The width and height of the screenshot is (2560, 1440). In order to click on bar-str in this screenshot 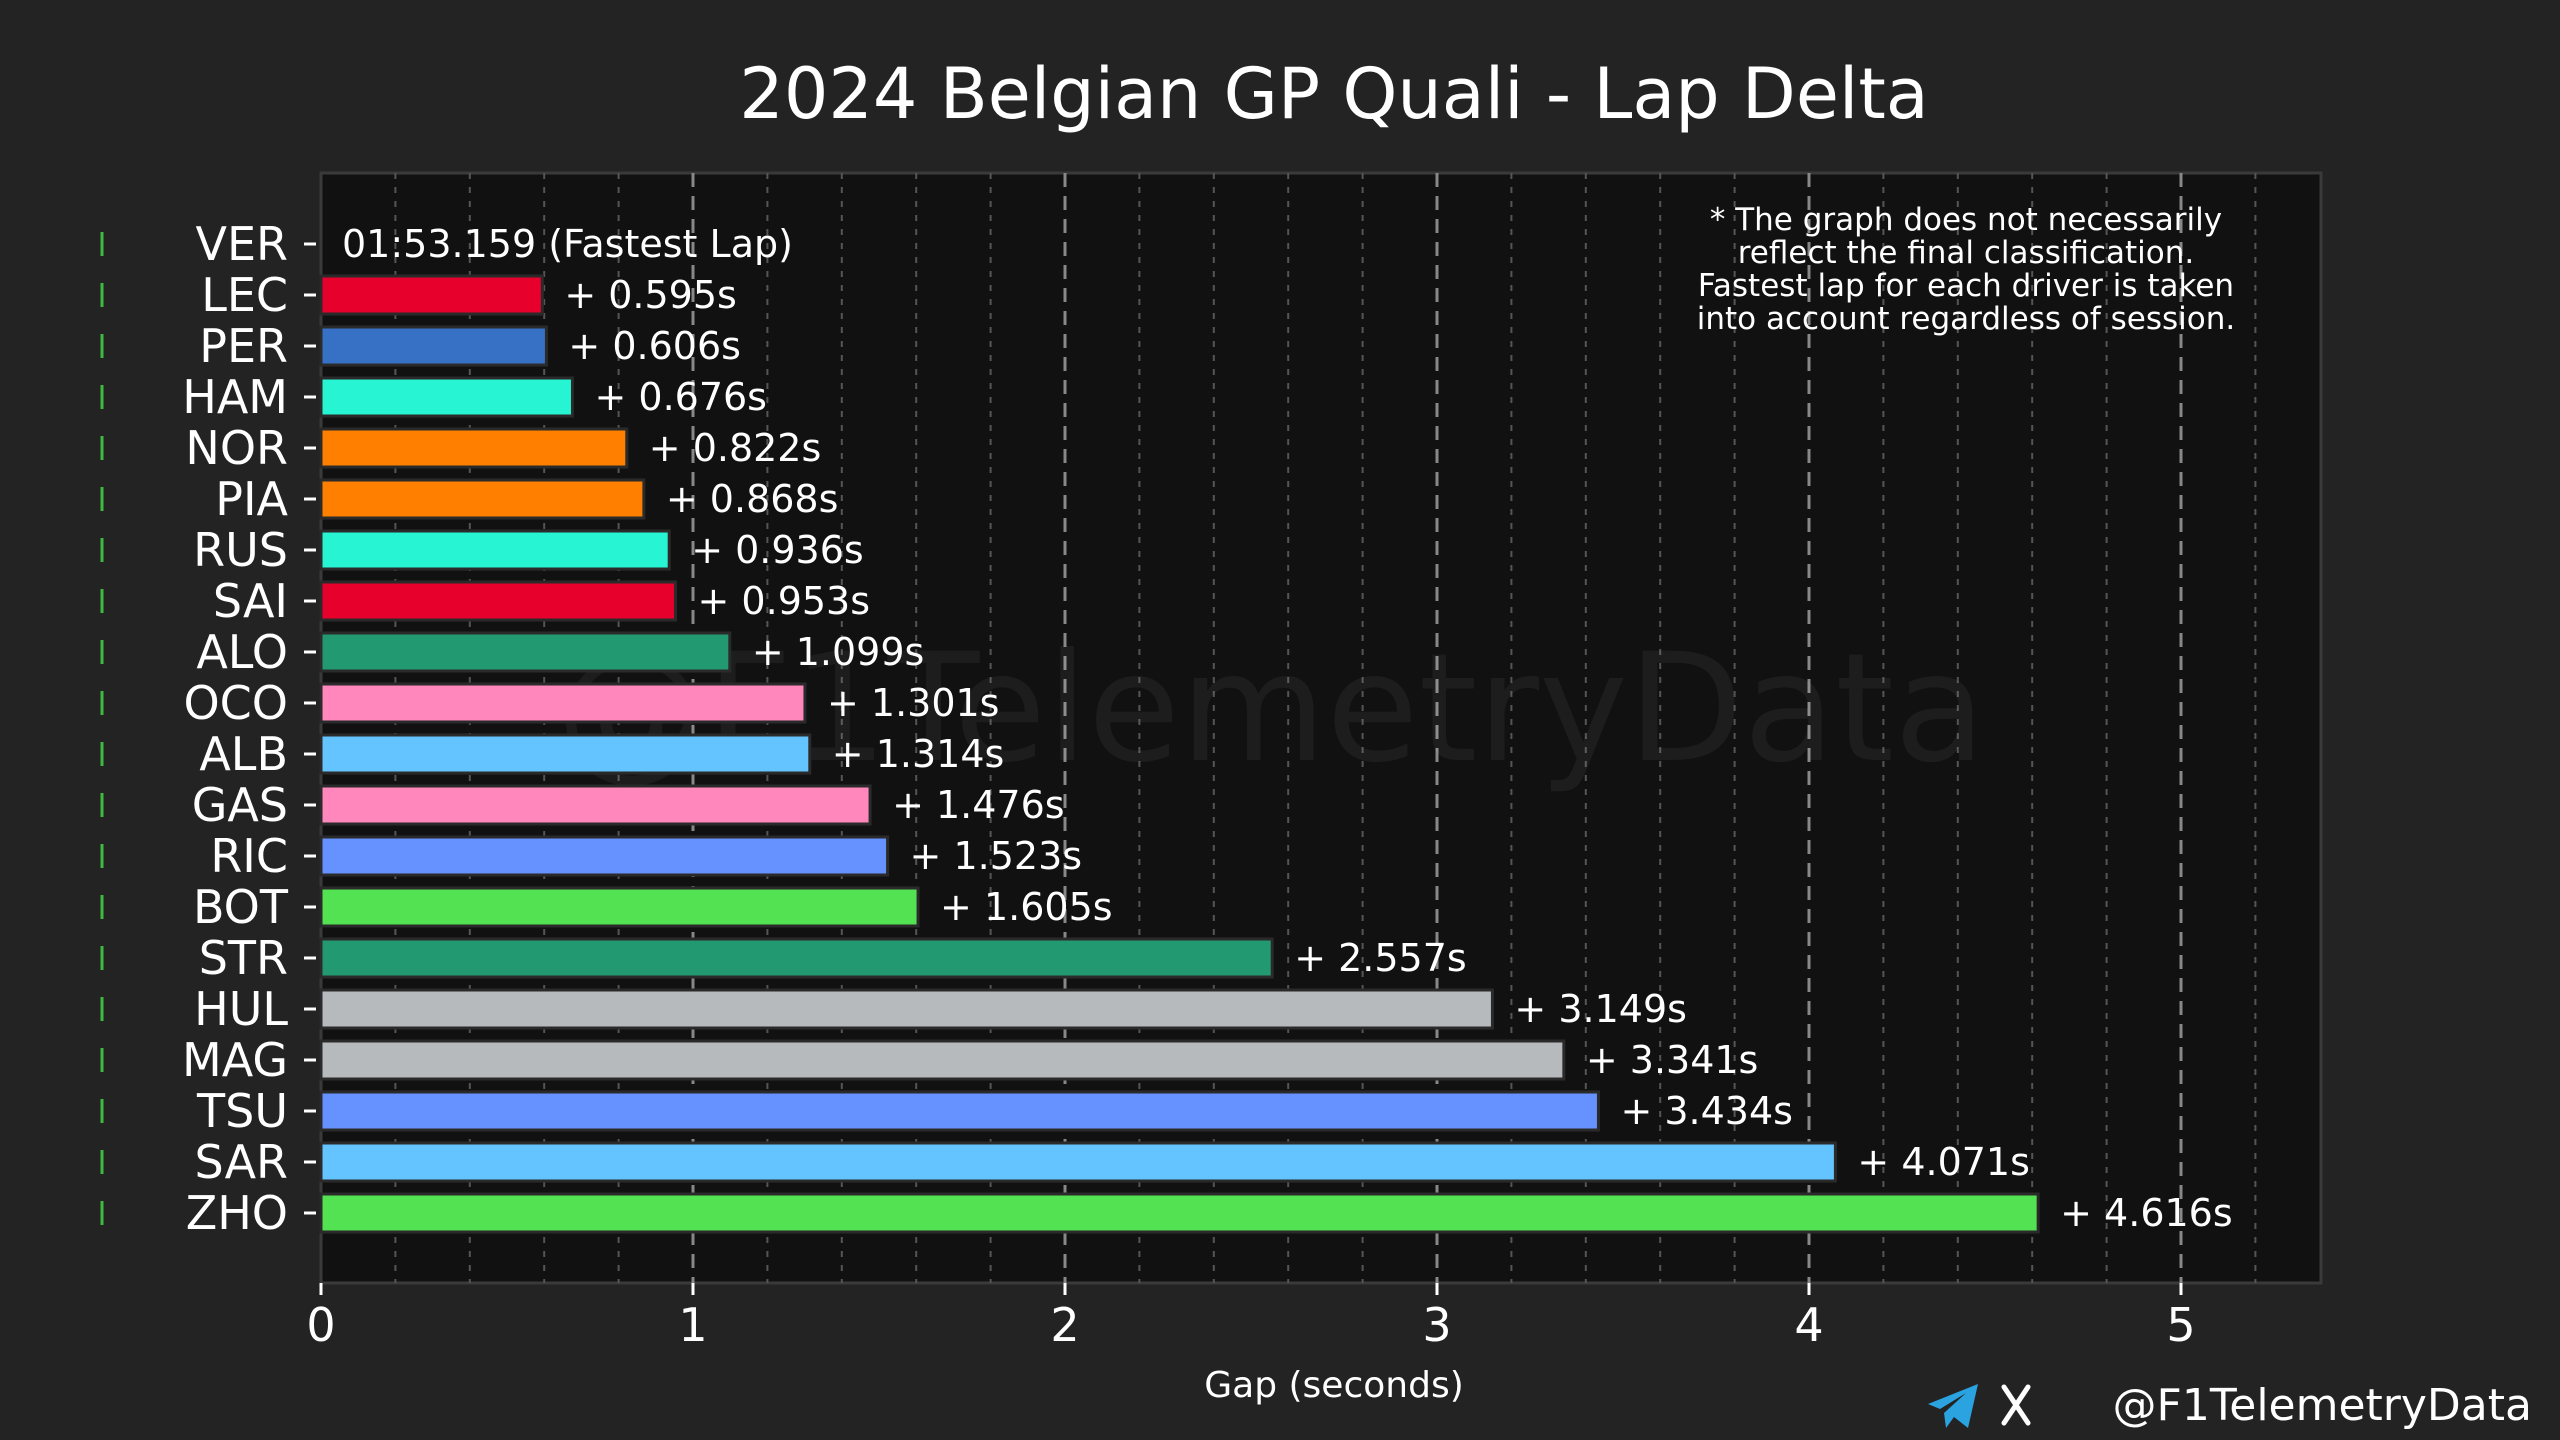, I will do `click(796, 958)`.